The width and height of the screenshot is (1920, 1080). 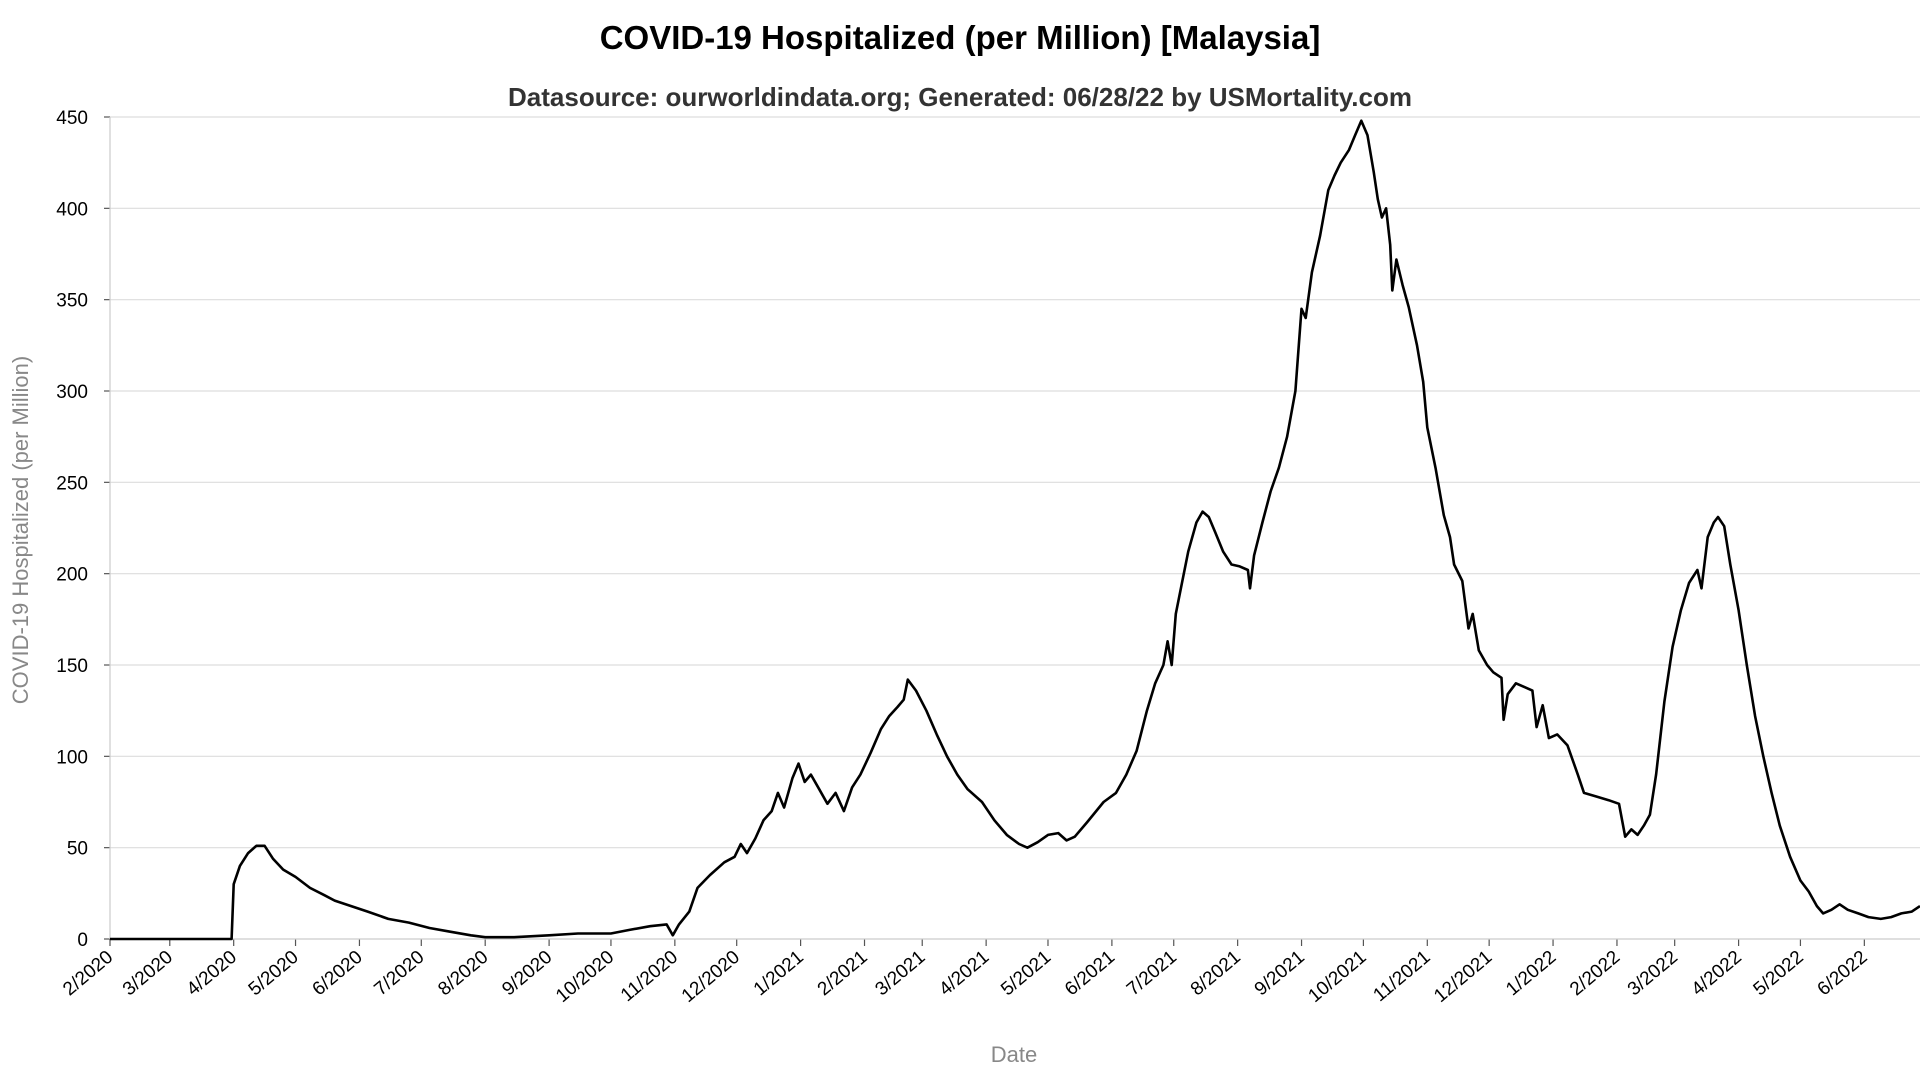 I want to click on x-tick-label: 4/2022, so click(x=1717, y=973).